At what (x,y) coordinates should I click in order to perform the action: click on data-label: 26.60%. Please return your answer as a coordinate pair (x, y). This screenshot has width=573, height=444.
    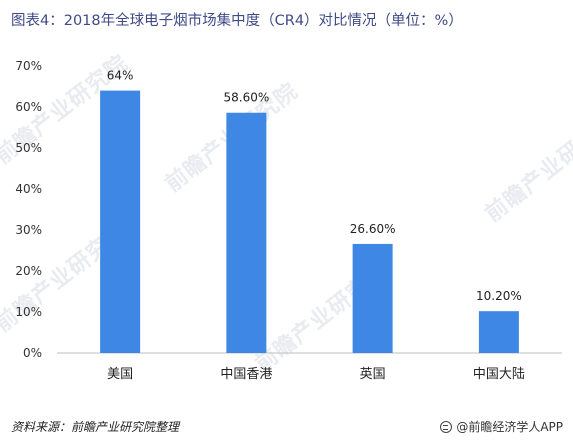
    Looking at the image, I should click on (373, 229).